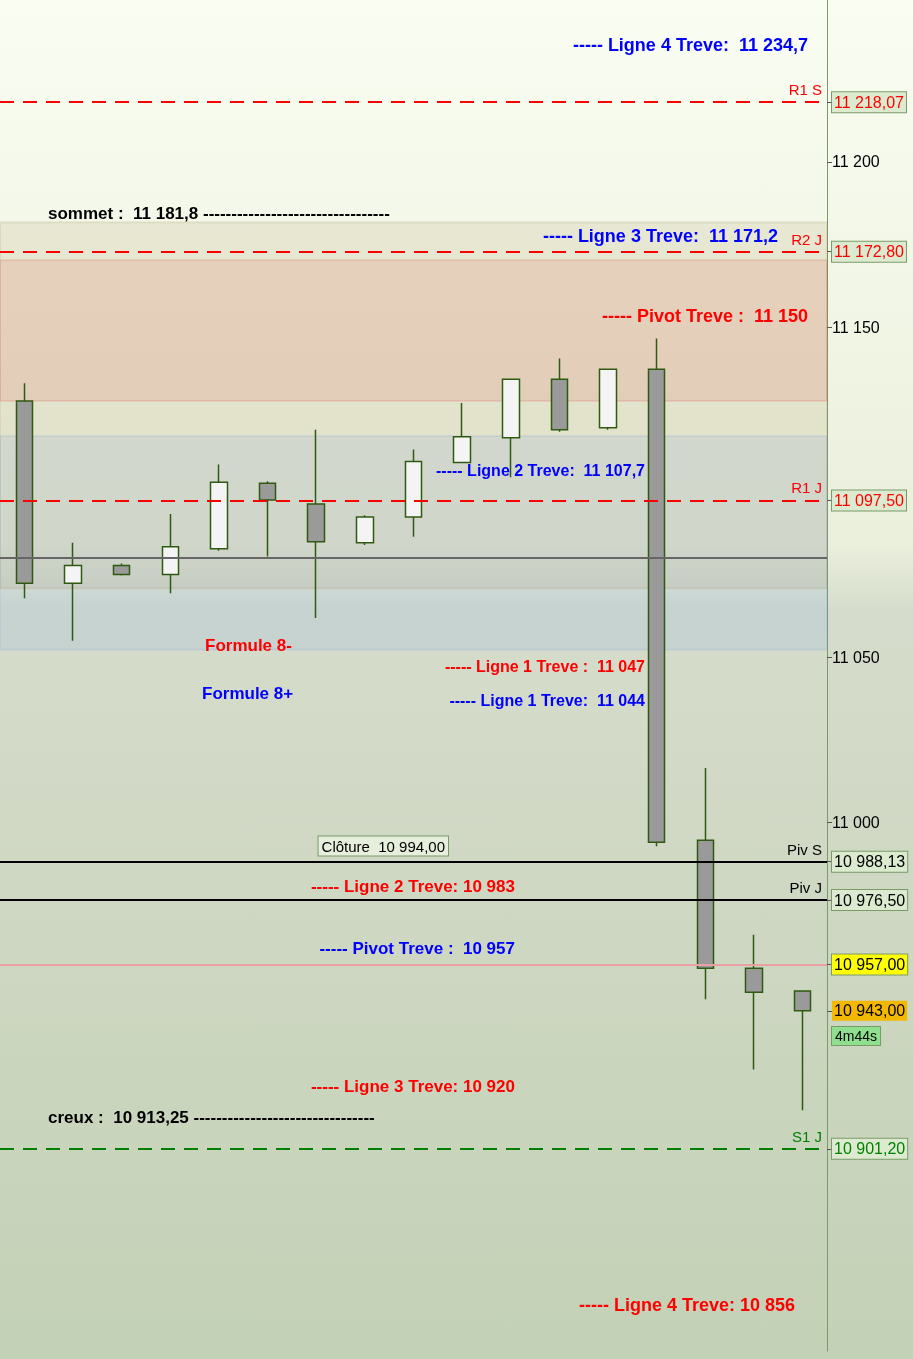 The width and height of the screenshot is (913, 1359). Describe the element at coordinates (248, 693) in the screenshot. I see `annotation: Formule 8+` at that location.